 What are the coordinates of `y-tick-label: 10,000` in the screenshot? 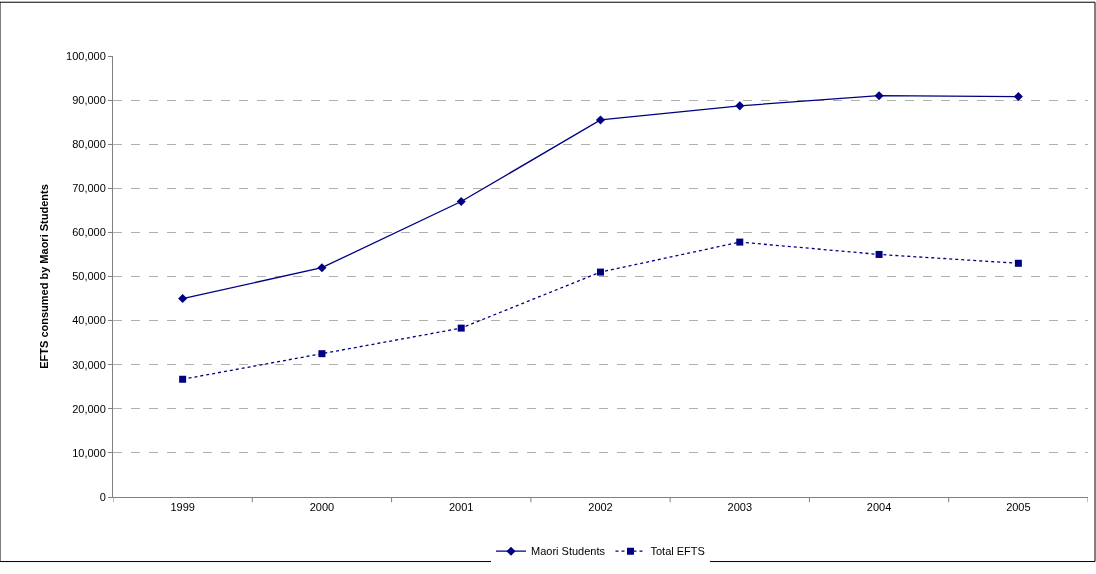 It's located at (89, 452).